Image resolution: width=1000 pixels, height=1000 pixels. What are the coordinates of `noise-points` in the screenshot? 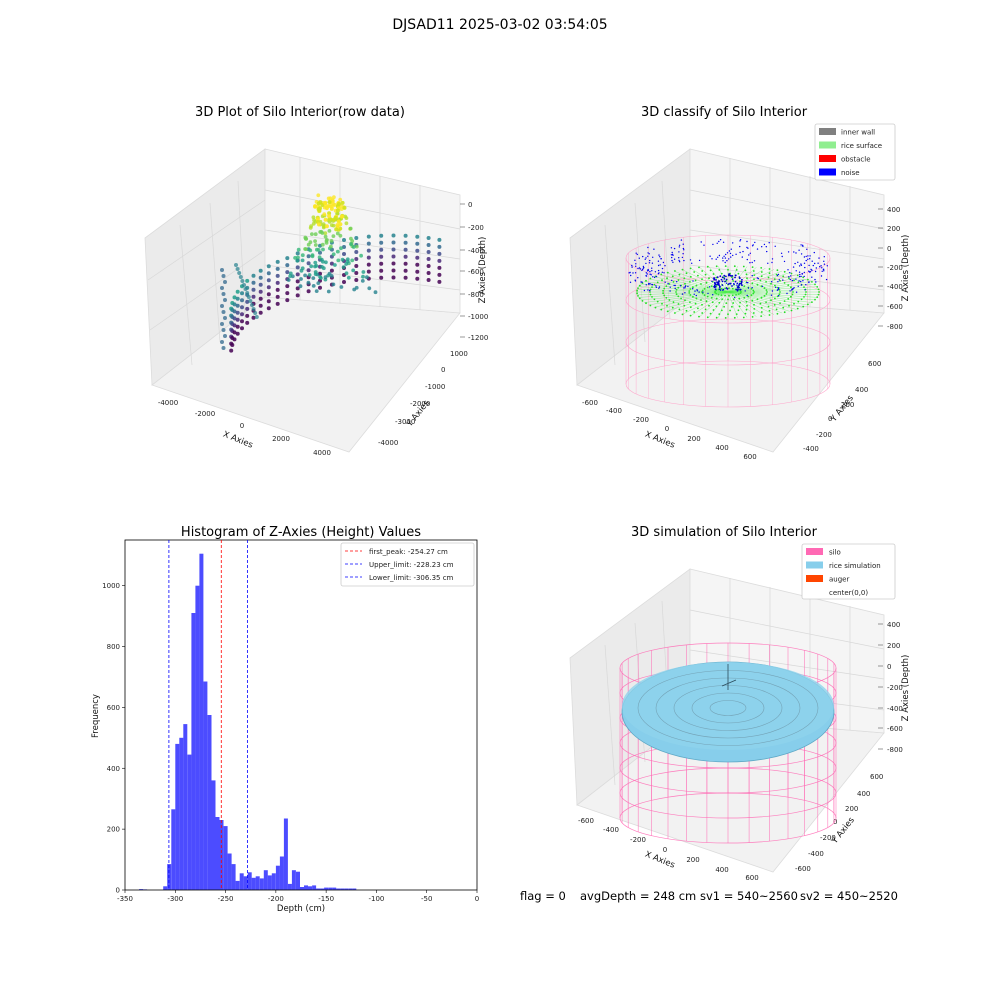 It's located at (728, 269).